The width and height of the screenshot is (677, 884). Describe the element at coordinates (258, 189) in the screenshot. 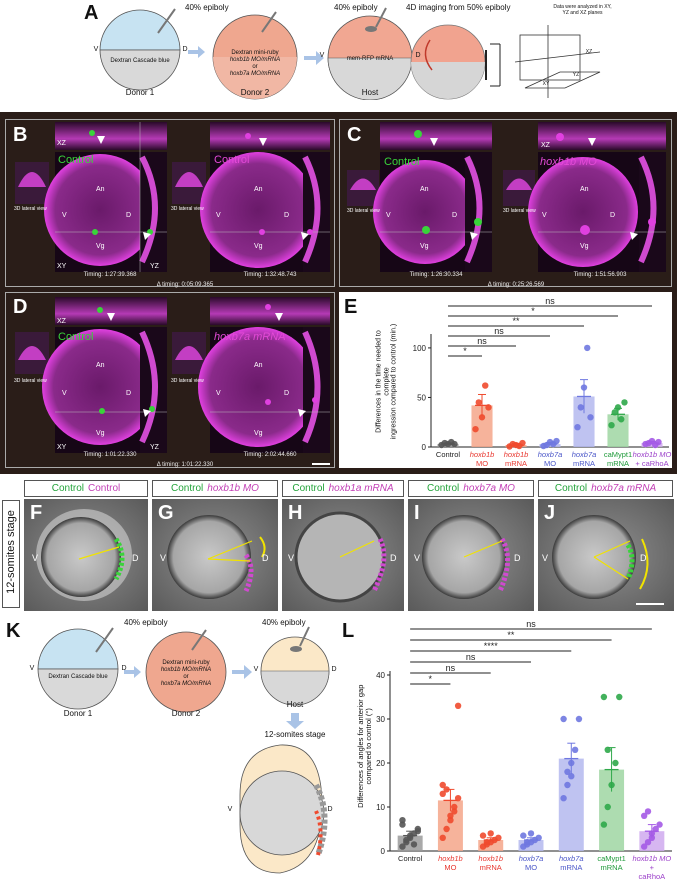

I see `b-an-r: An` at that location.